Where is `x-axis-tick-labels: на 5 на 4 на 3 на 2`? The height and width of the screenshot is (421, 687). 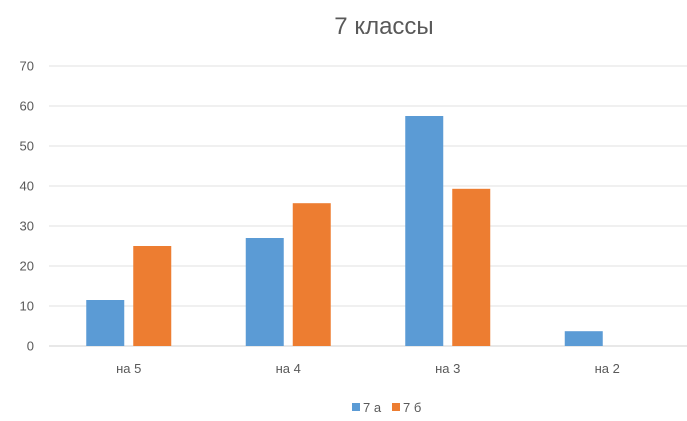
x-axis-tick-labels: на 5 на 4 на 3 на 2 is located at coordinates (368, 368).